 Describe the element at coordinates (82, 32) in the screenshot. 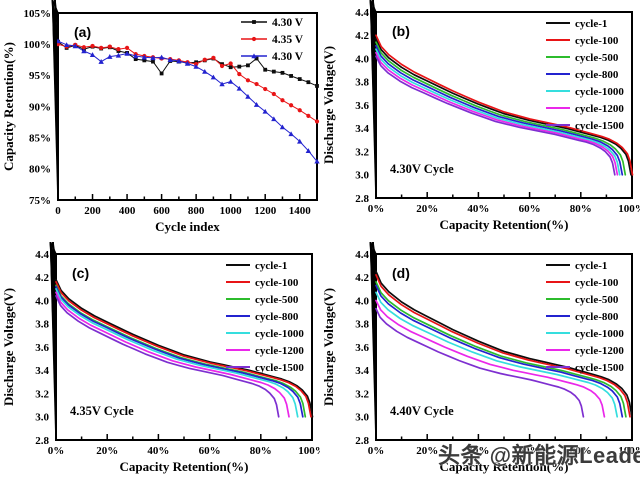

I see `panel-letter: (a)` at that location.